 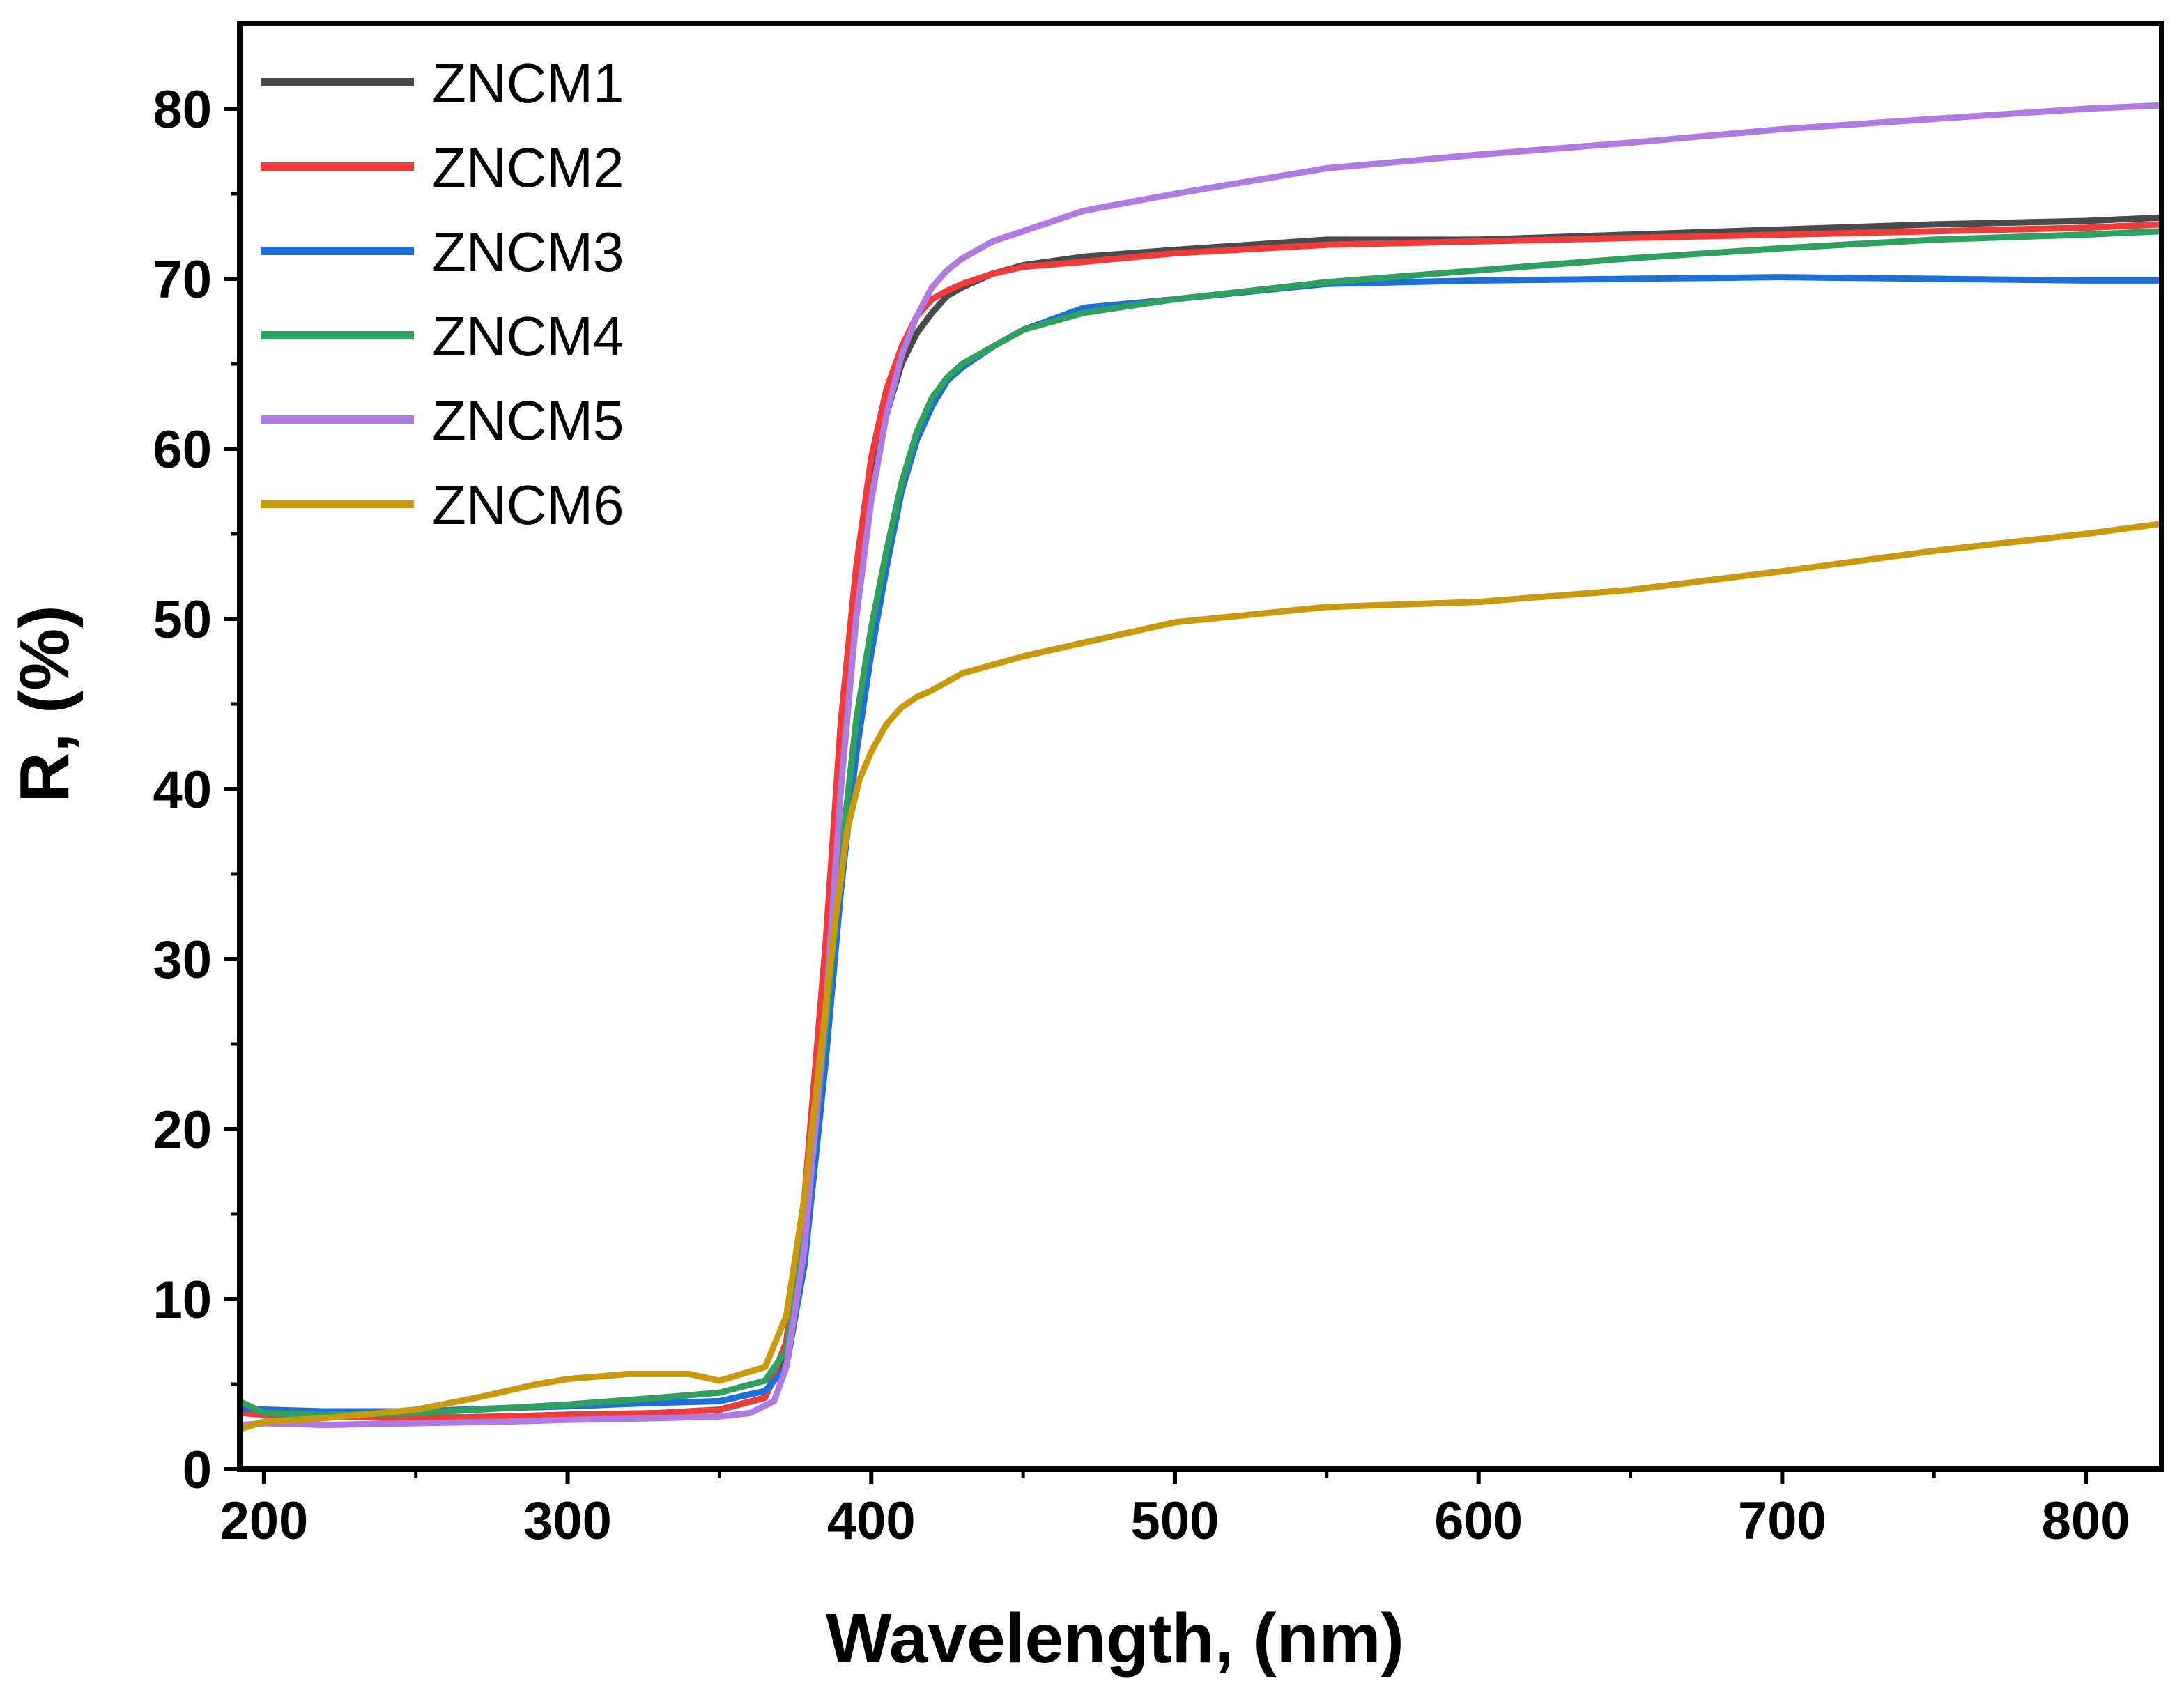 What do you see at coordinates (182, 1130) in the screenshot?
I see `y-tick-label: 20` at bounding box center [182, 1130].